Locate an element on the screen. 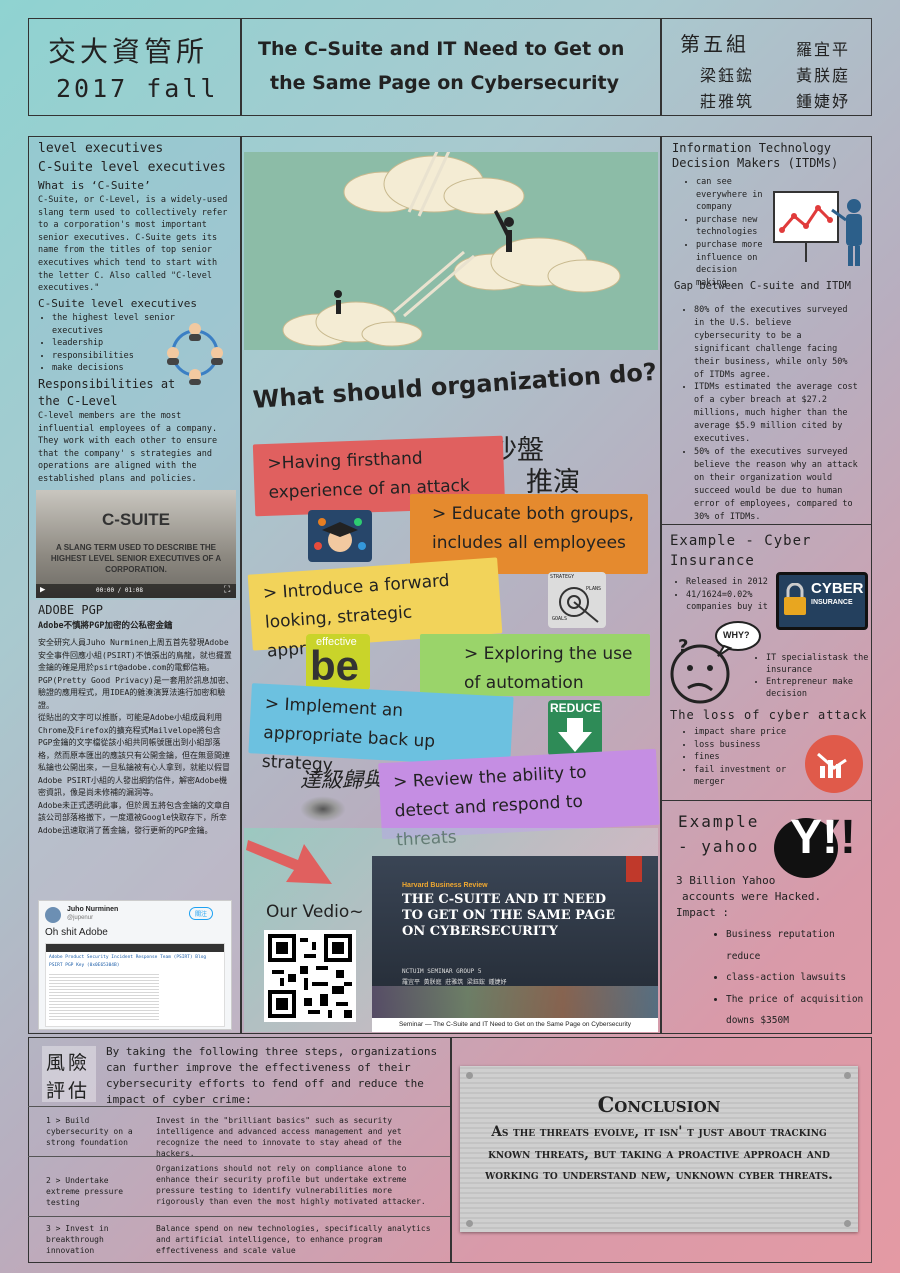 This screenshot has width=900, height=1273. yahoo-text-1: 3 Billion Yahoo is located at coordinates (726, 880).